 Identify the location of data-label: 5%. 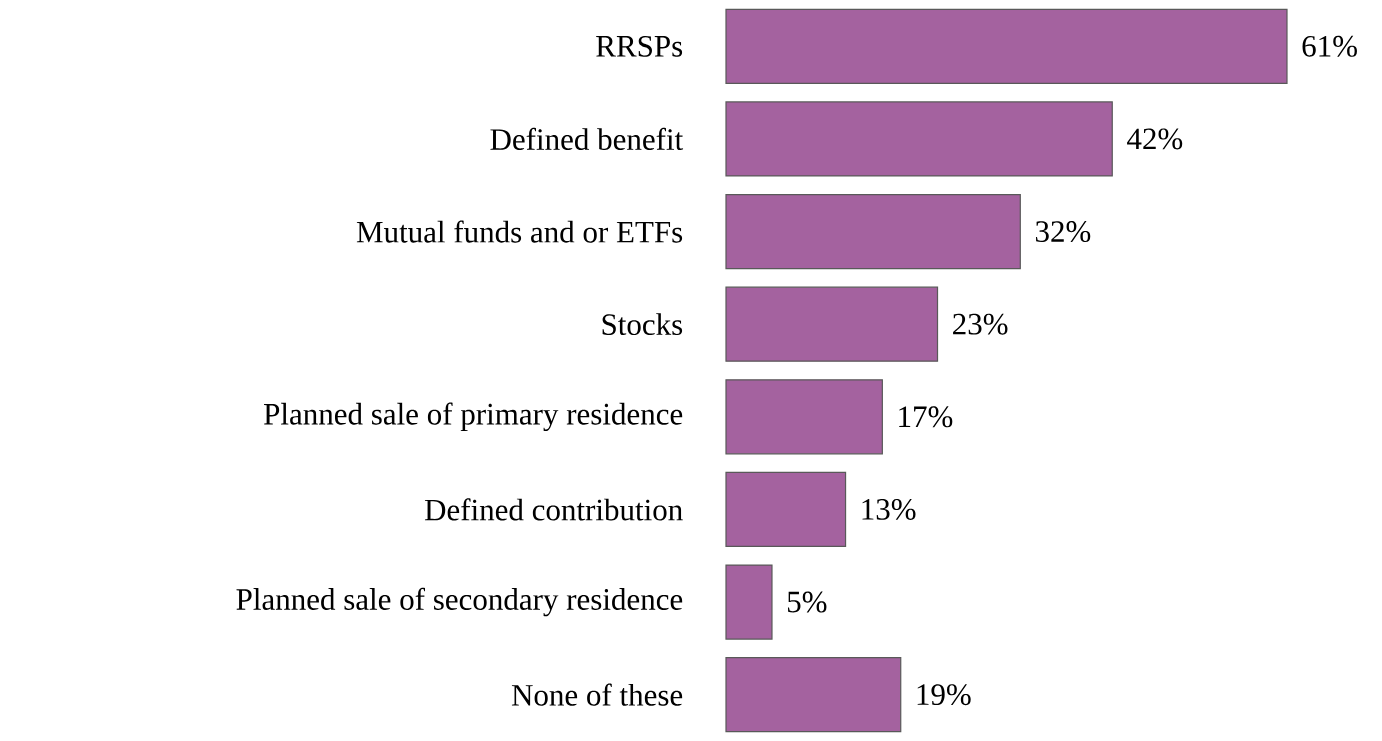
(807, 602).